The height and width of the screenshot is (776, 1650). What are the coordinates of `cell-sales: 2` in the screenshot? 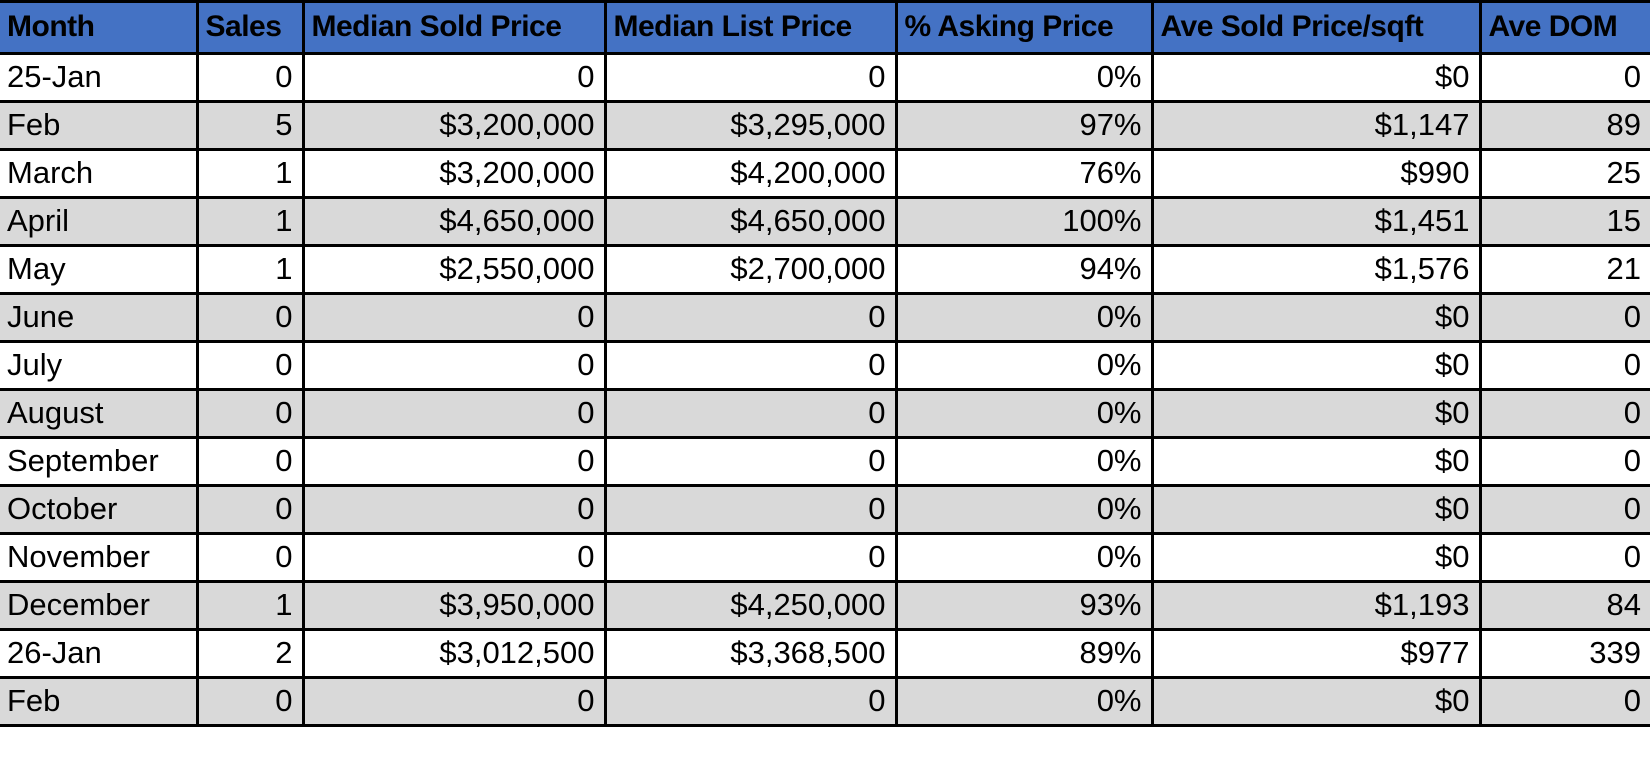 It's located at (250, 653).